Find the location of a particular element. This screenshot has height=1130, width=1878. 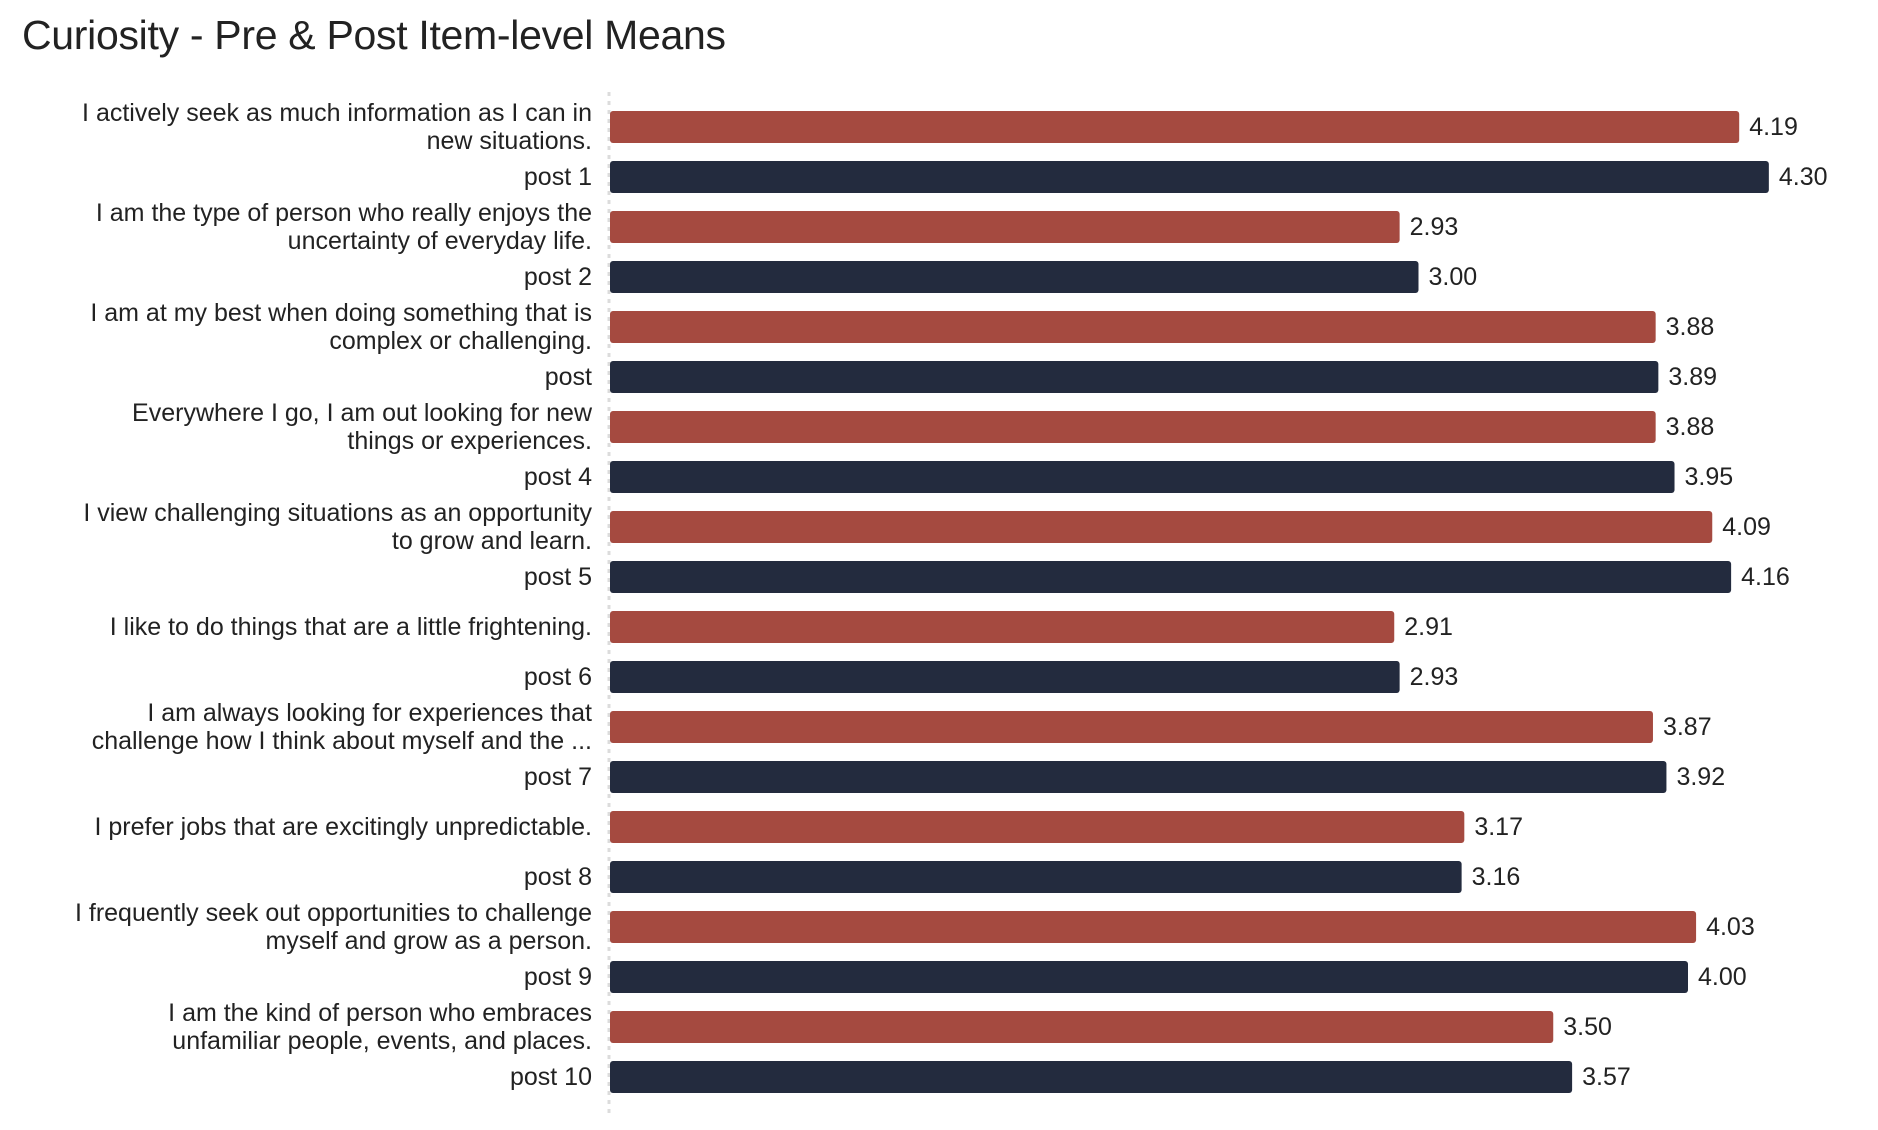

value-label: 3.95 is located at coordinates (1709, 477).